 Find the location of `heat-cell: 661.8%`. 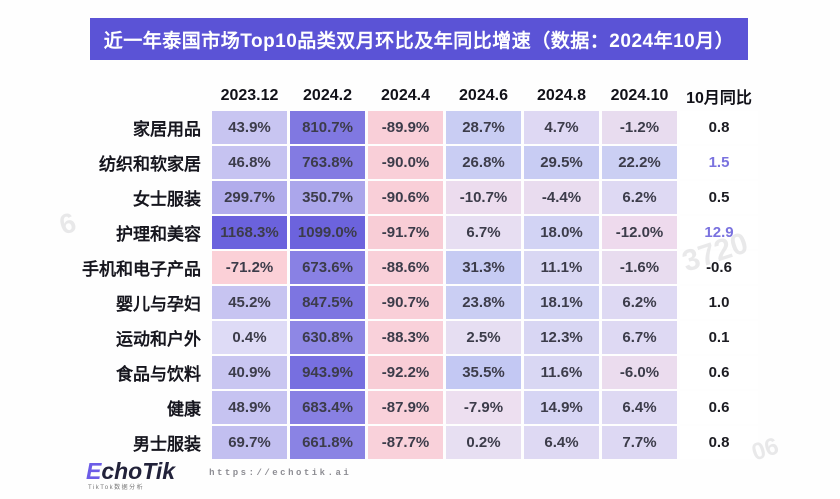

heat-cell: 661.8% is located at coordinates (327, 442).